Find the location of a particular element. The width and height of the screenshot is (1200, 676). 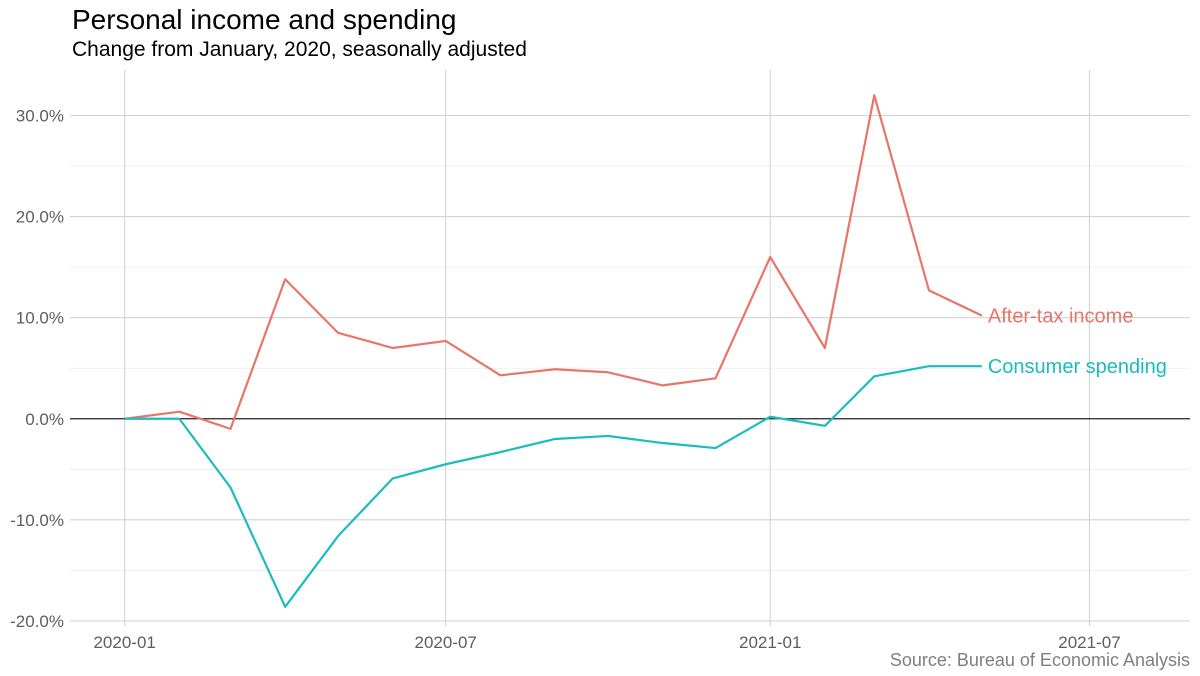

series-labels: After-tax income Consumer spending is located at coordinates (1077, 342).